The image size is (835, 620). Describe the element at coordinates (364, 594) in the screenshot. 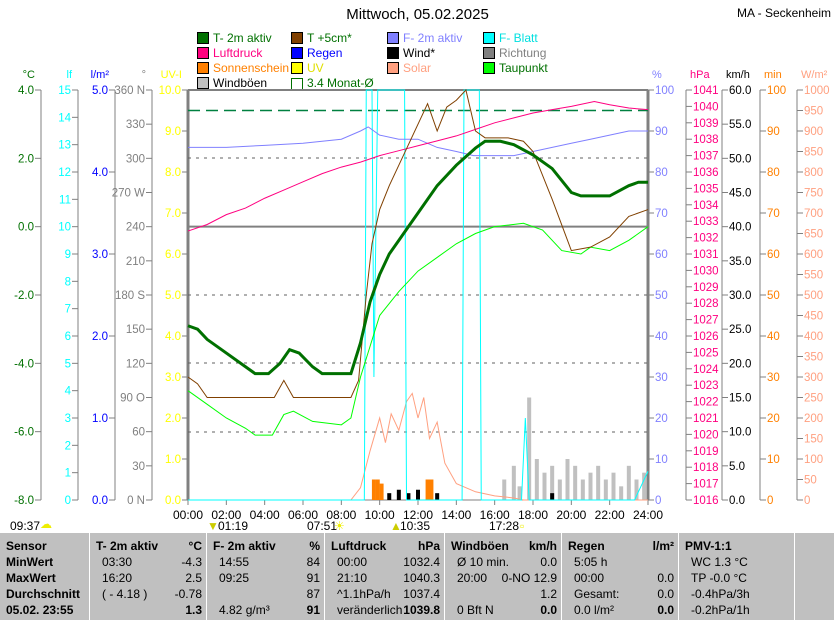

I see `cell-label: ^1.1hPa/h` at that location.